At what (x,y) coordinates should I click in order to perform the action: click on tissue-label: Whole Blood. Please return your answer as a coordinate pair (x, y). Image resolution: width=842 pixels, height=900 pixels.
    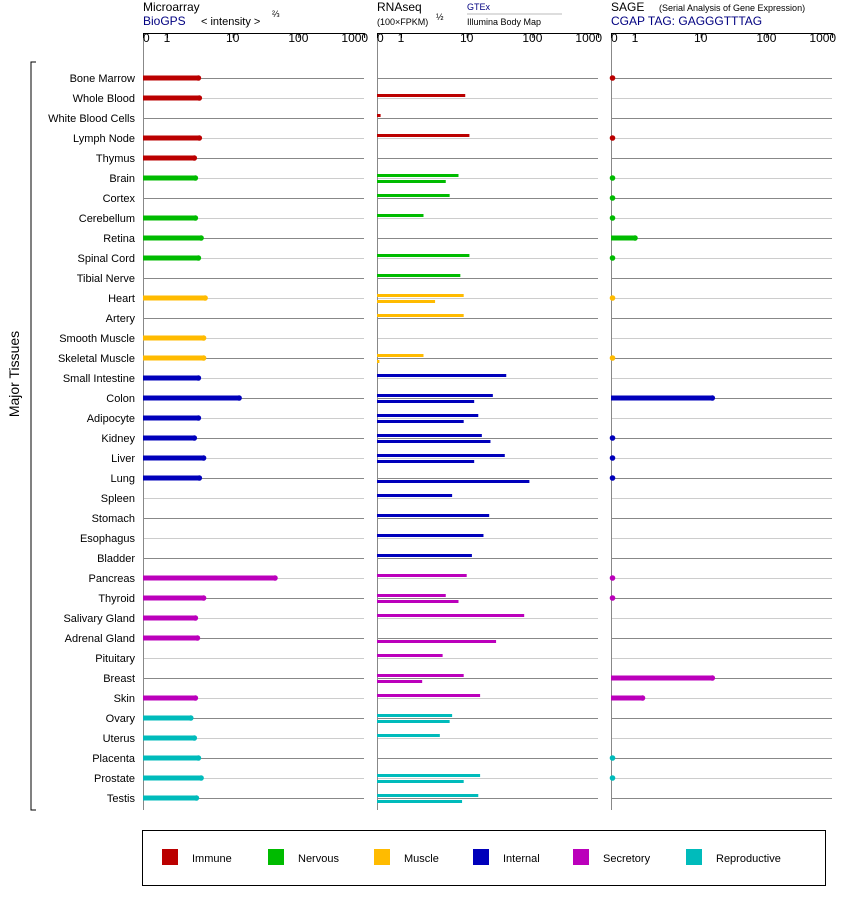
    Looking at the image, I should click on (104, 99).